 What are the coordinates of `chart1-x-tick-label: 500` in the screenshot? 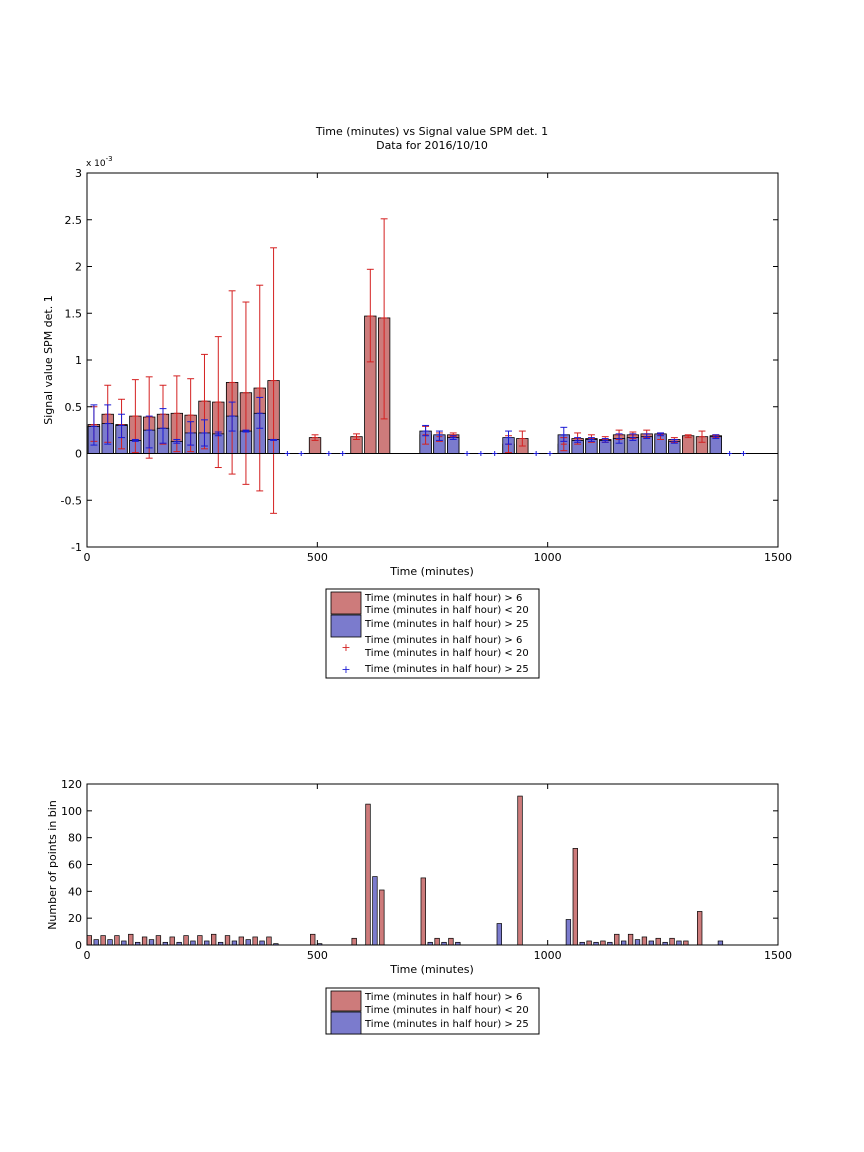 It's located at (317, 557).